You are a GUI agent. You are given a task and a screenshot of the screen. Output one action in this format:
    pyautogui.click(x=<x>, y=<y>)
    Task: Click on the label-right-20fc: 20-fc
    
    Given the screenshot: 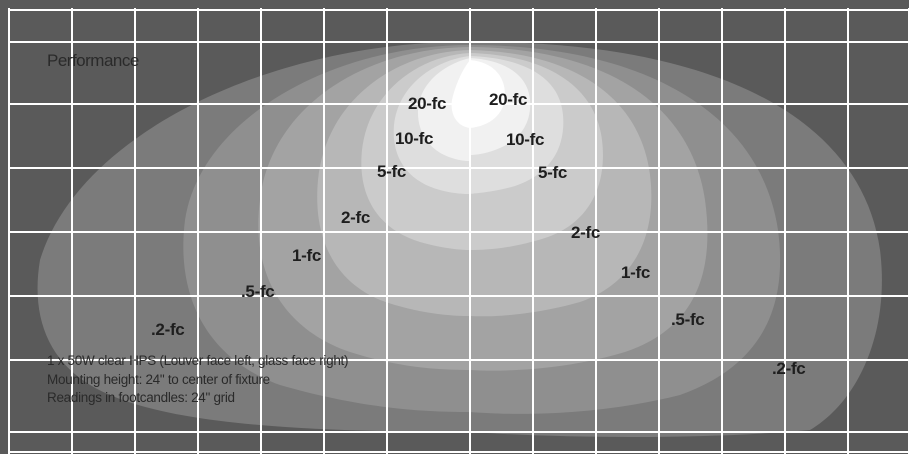 What is the action you would take?
    pyautogui.click(x=508, y=99)
    